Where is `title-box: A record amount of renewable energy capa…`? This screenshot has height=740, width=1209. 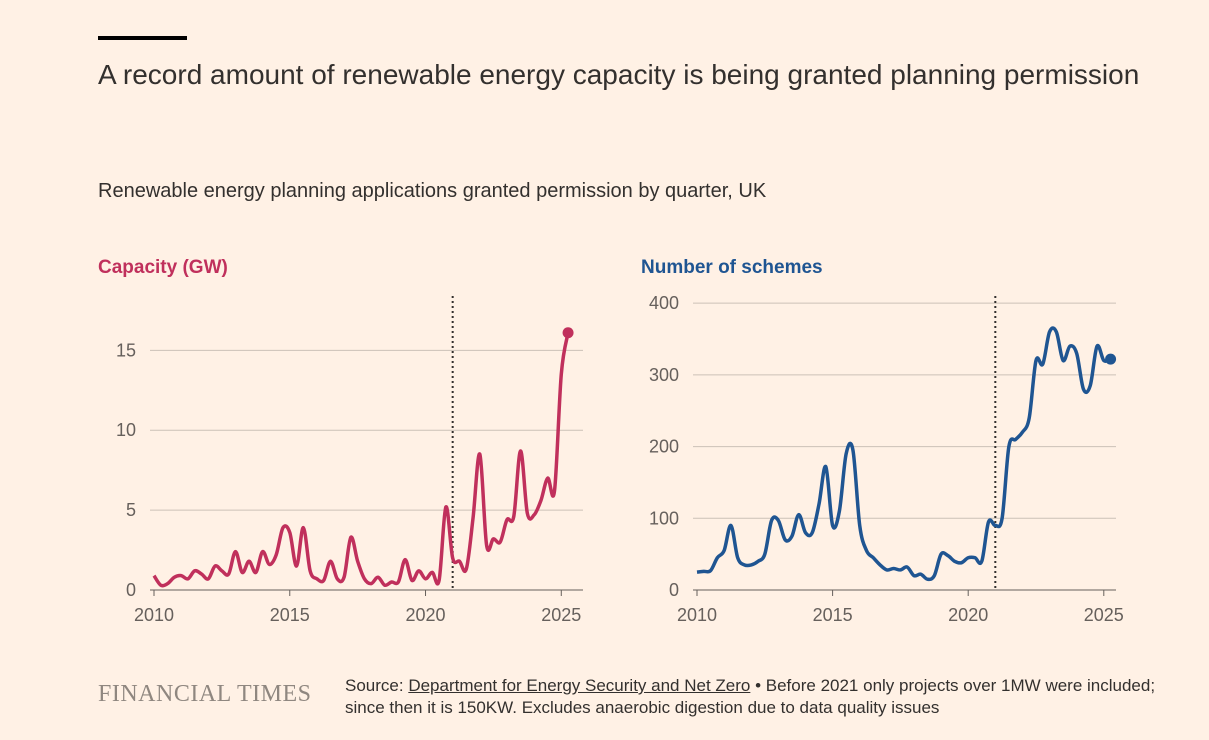
title-box: A record amount of renewable energy capa… is located at coordinates (619, 74).